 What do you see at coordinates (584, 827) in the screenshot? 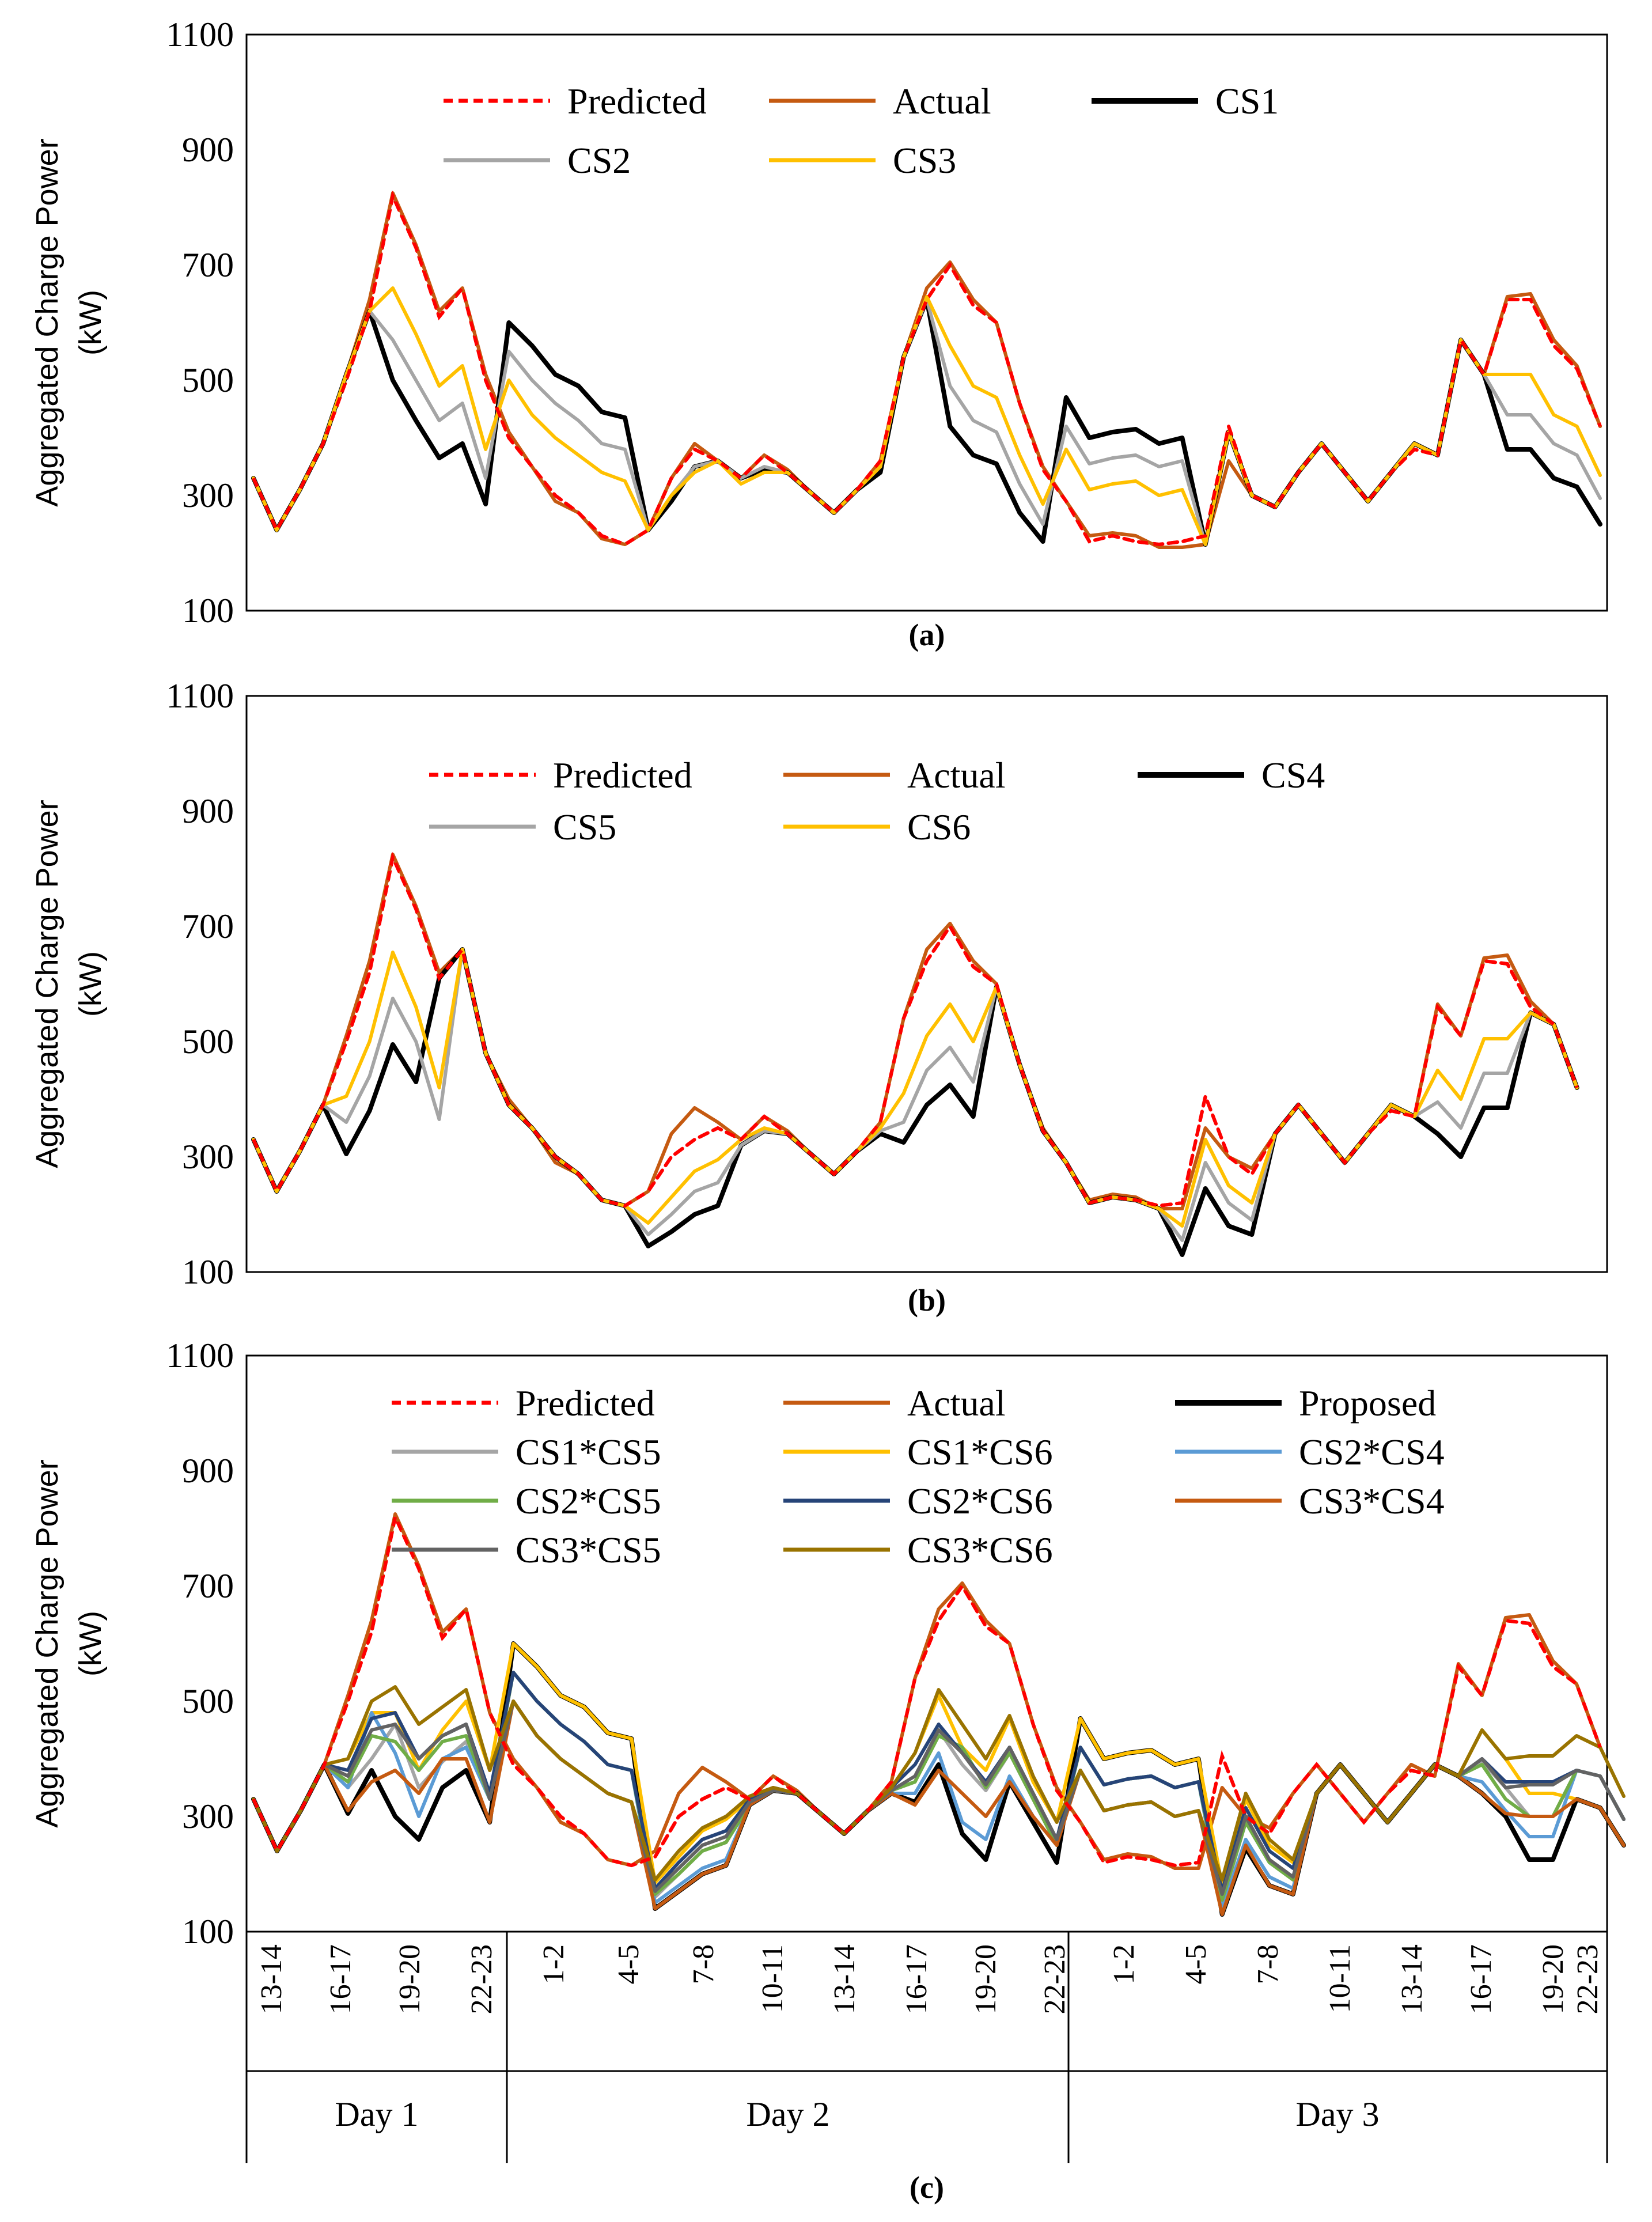
I see `legend-label-cs5: CS5` at bounding box center [584, 827].